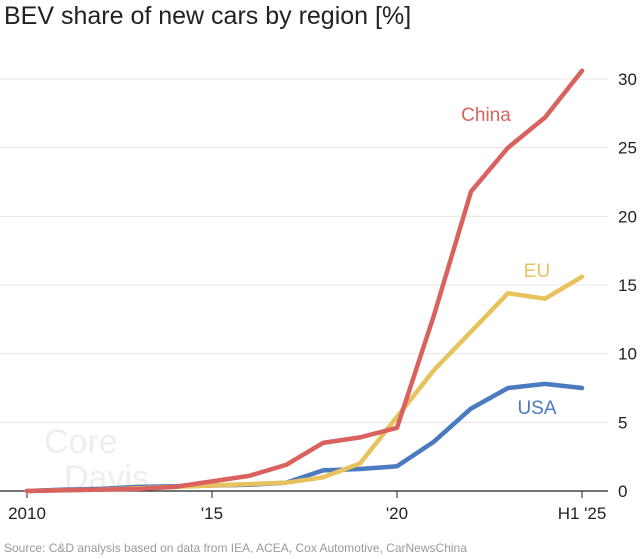 The height and width of the screenshot is (559, 640). What do you see at coordinates (627, 216) in the screenshot?
I see `y-tick-label: 20` at bounding box center [627, 216].